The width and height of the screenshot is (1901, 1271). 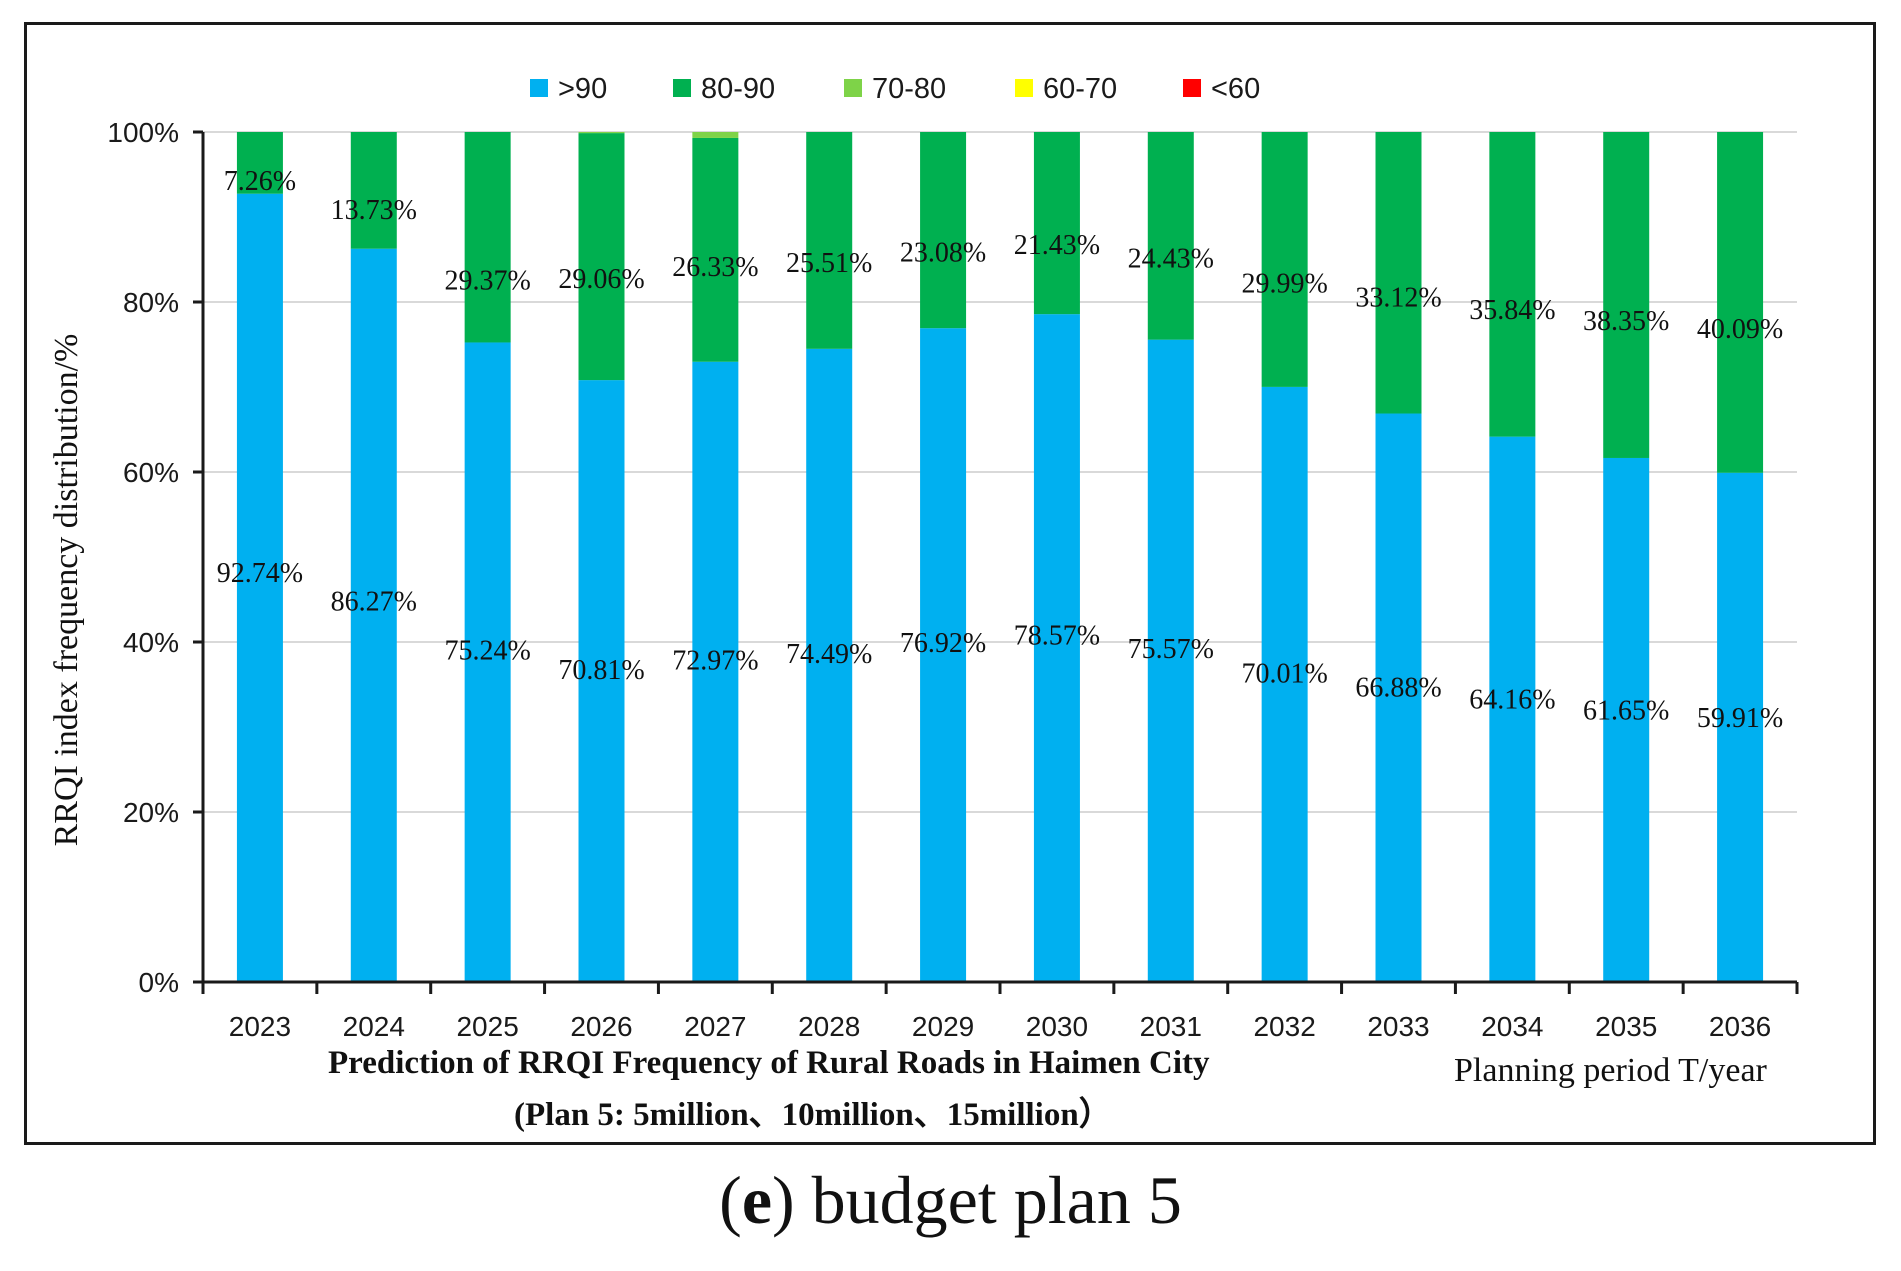 What do you see at coordinates (1626, 321) in the screenshot?
I see `data-label-upper: 38.35%` at bounding box center [1626, 321].